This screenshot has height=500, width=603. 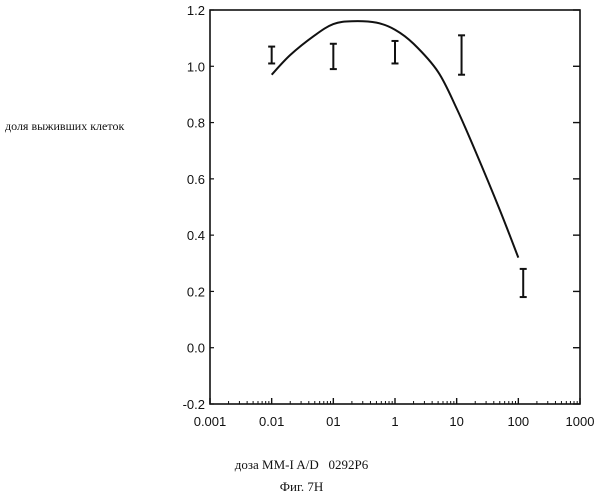 I want to click on y-tick-label: 1.0, so click(x=196, y=66).